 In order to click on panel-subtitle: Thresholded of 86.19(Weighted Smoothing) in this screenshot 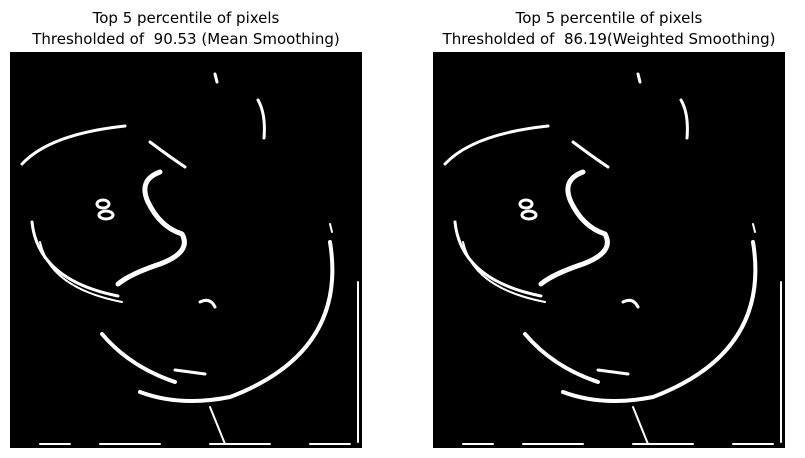, I will do `click(609, 39)`.